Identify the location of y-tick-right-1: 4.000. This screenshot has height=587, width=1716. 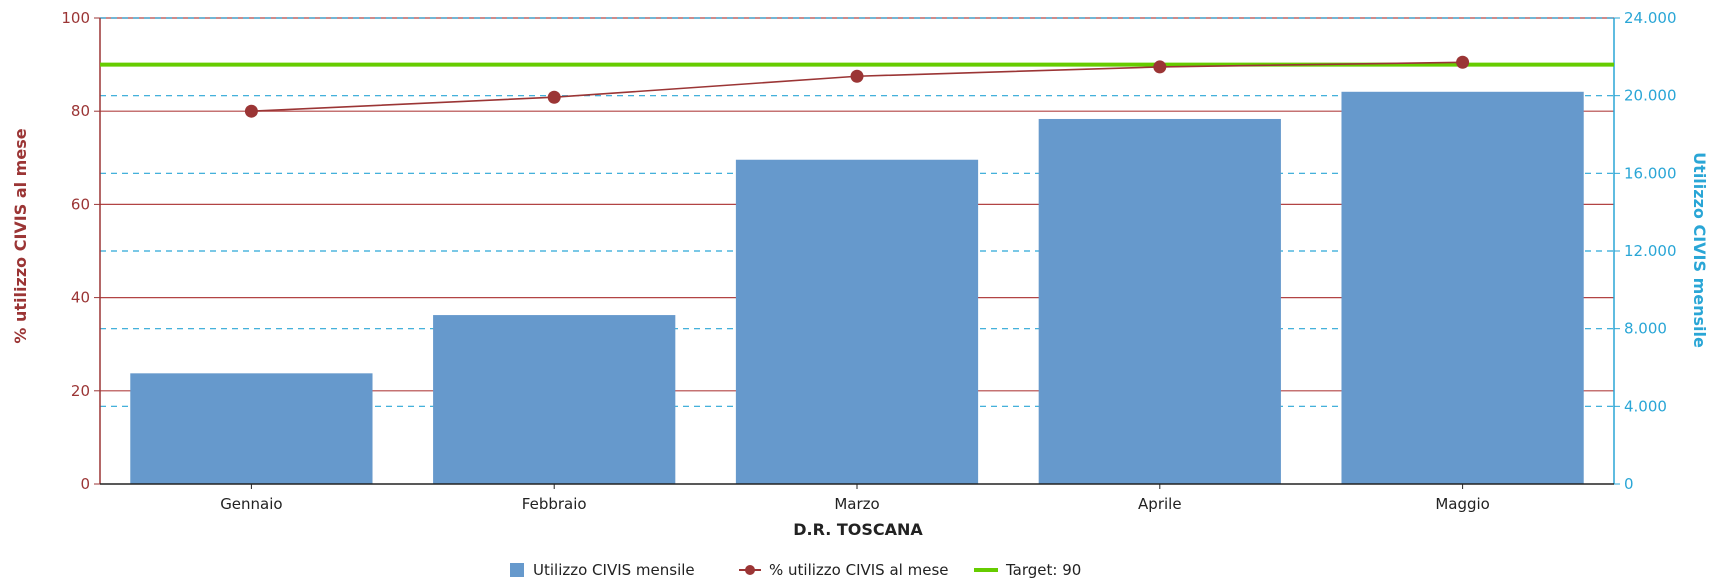
(1645, 406).